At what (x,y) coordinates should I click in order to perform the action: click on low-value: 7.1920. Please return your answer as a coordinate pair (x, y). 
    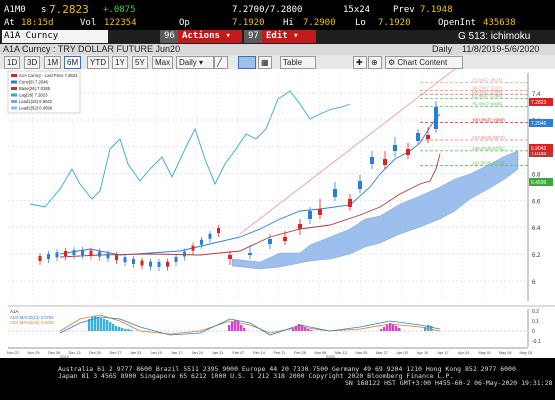
    Looking at the image, I should click on (394, 23).